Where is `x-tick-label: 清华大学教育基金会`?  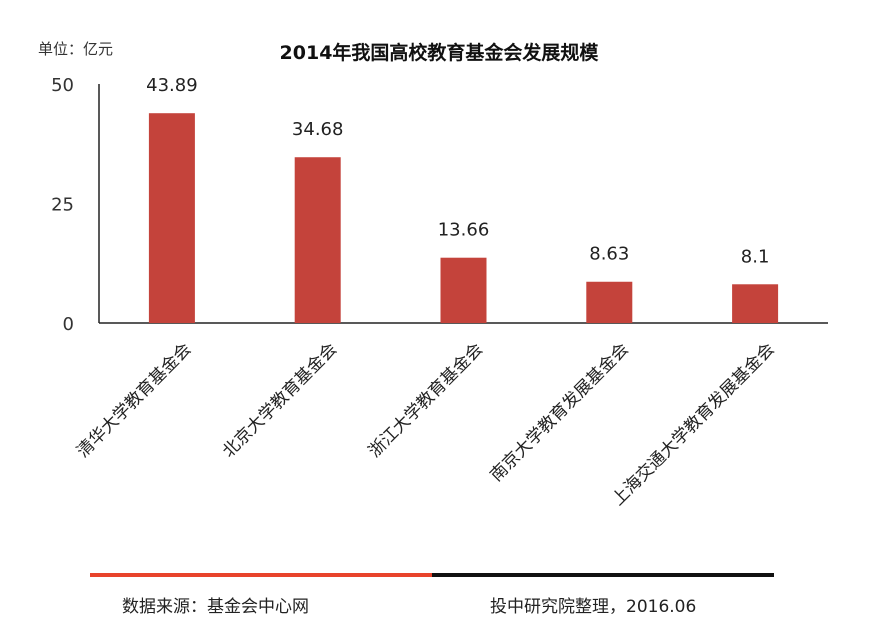 x-tick-label: 清华大学教育基金会 is located at coordinates (134, 400).